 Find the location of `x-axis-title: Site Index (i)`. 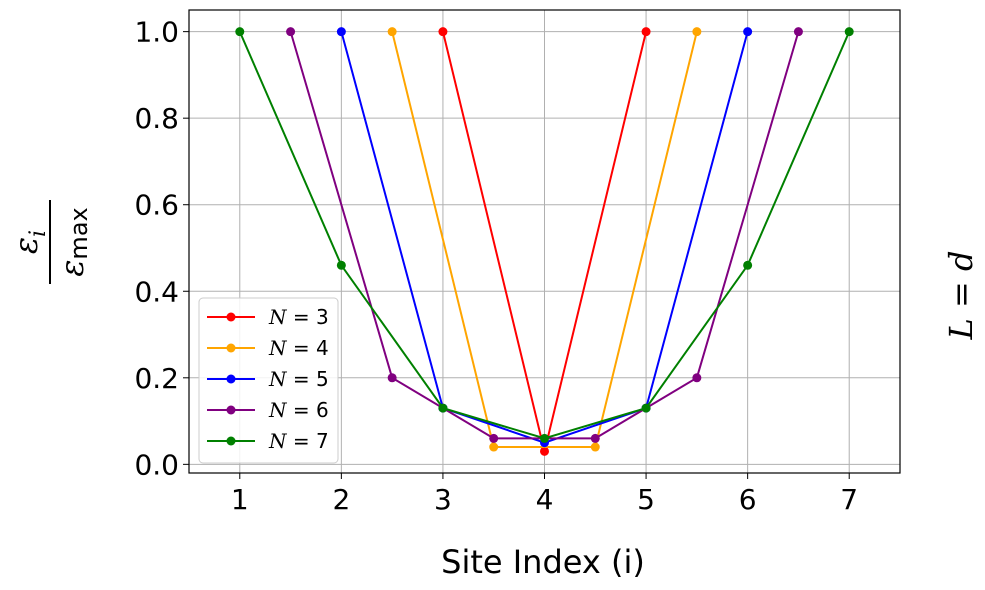

x-axis-title: Site Index (i) is located at coordinates (543, 562).